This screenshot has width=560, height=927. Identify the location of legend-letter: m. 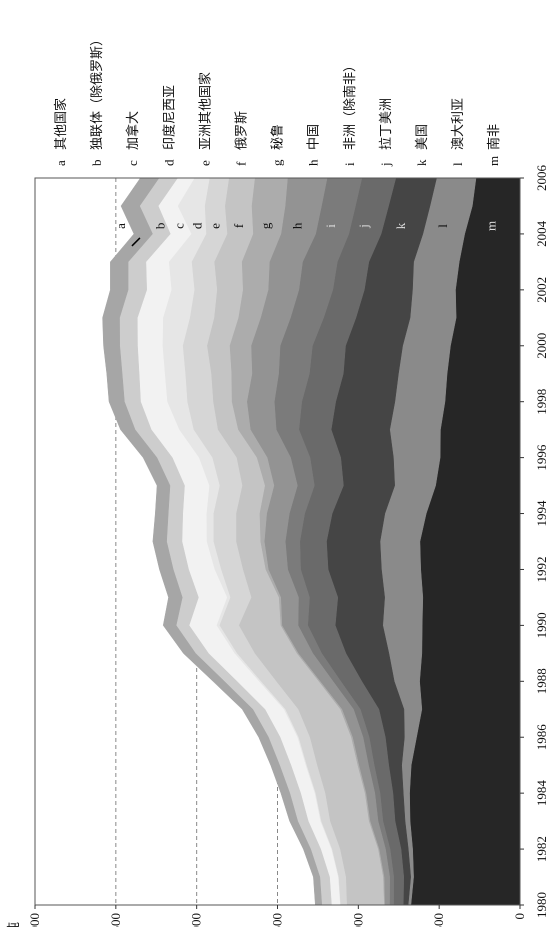
(493, 161).